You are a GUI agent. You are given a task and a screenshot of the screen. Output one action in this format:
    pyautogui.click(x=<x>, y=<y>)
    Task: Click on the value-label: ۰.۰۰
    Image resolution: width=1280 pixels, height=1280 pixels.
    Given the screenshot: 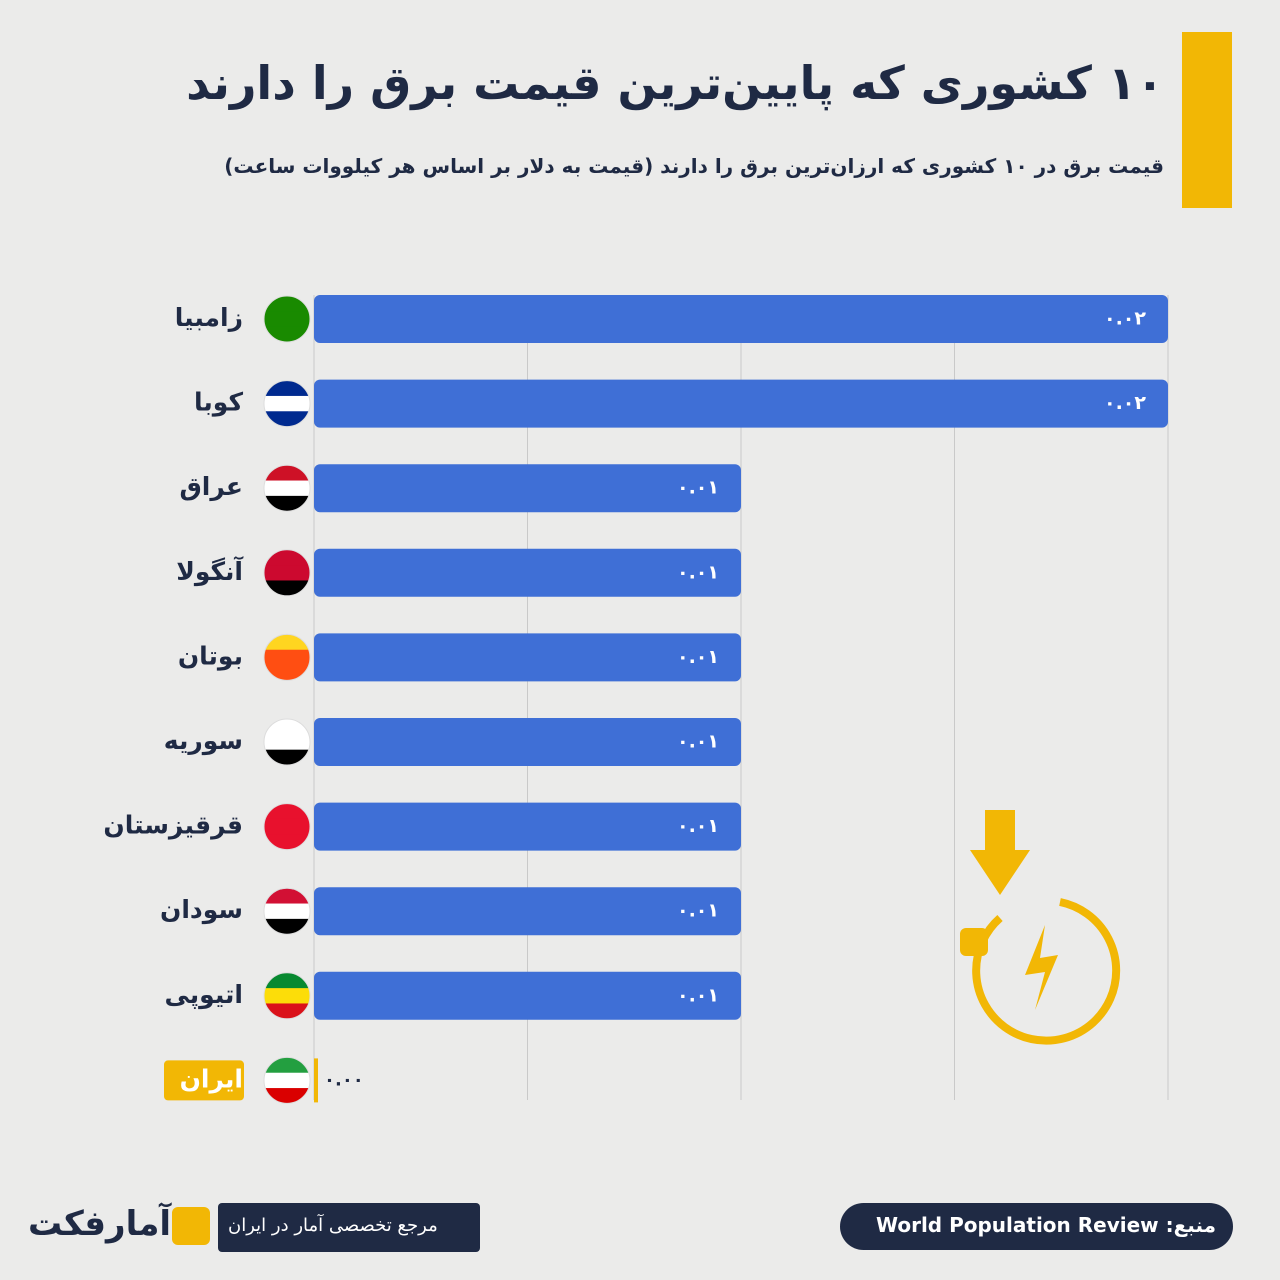 What is the action you would take?
    pyautogui.click(x=344, y=1079)
    